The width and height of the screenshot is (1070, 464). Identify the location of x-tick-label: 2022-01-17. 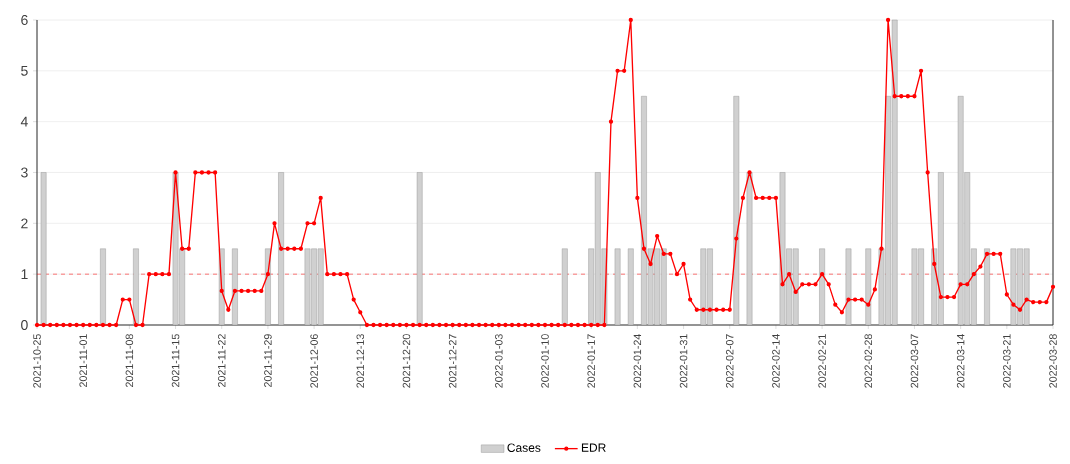
(591, 361).